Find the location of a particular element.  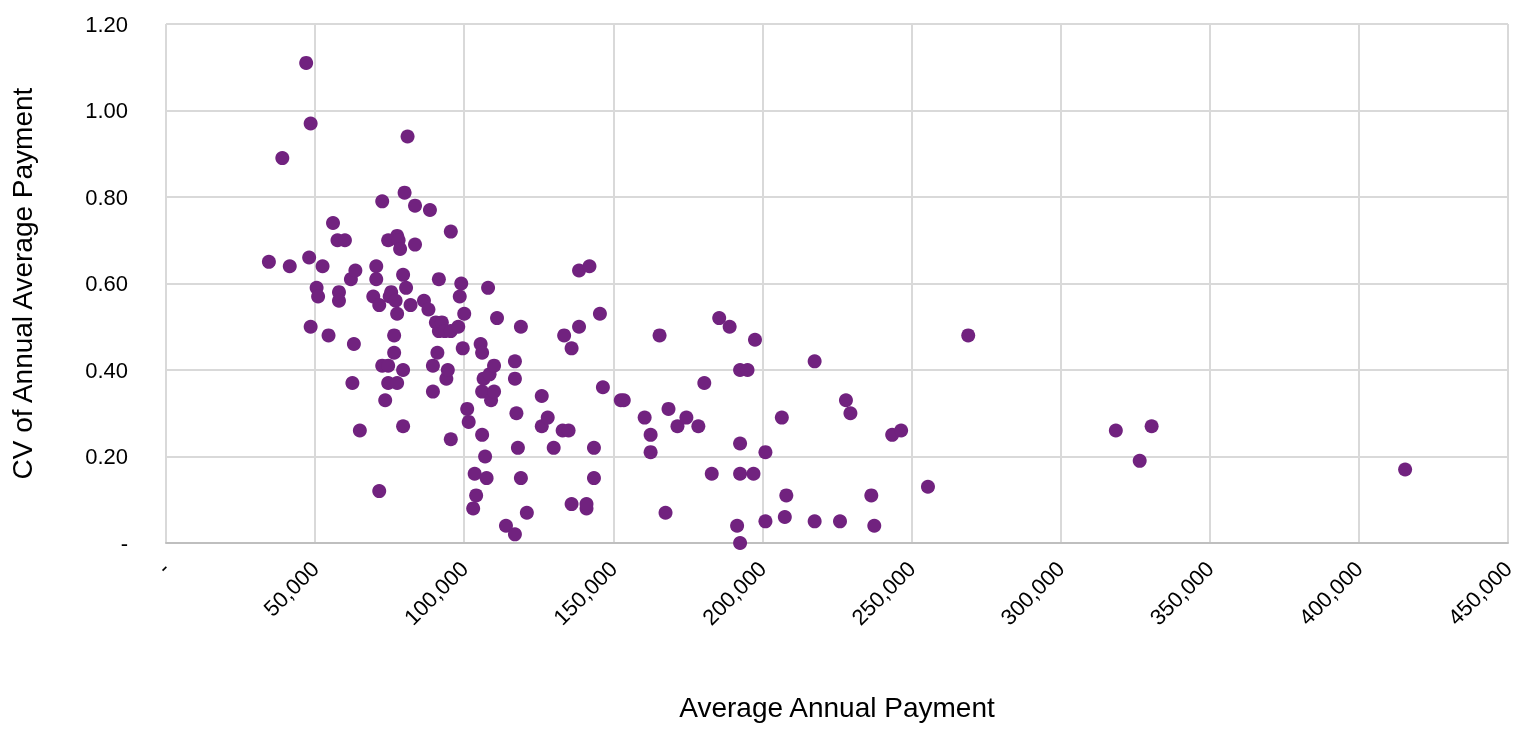

x-axis-title: Average Annual Payment is located at coordinates (837, 707).